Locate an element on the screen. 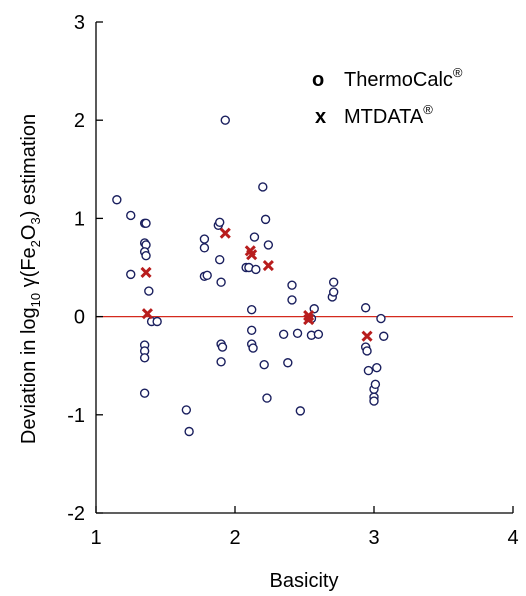  x-tick-label: 4 is located at coordinates (512, 538).